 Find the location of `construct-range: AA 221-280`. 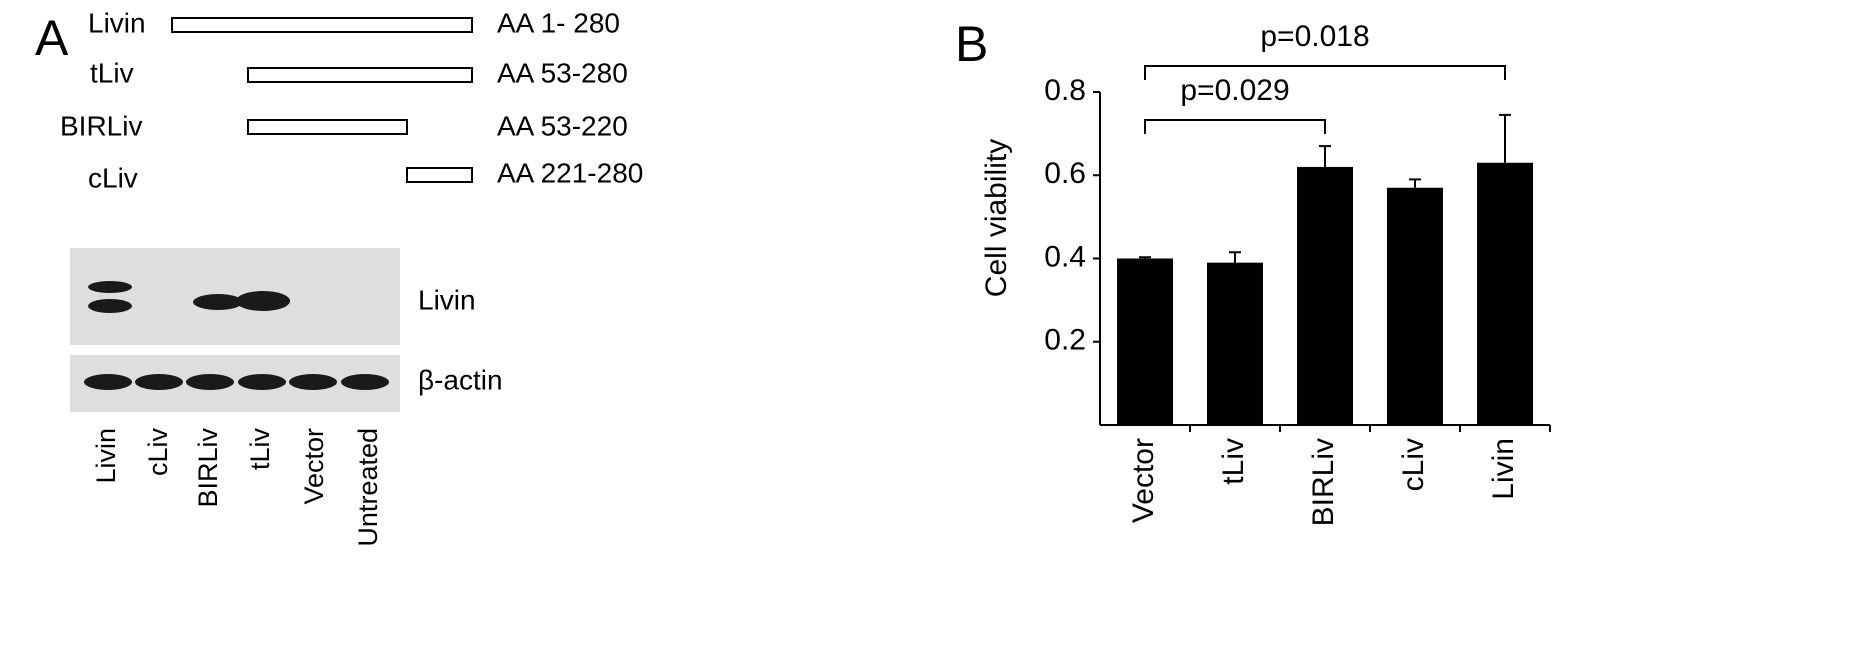

construct-range: AA 221-280 is located at coordinates (570, 172).